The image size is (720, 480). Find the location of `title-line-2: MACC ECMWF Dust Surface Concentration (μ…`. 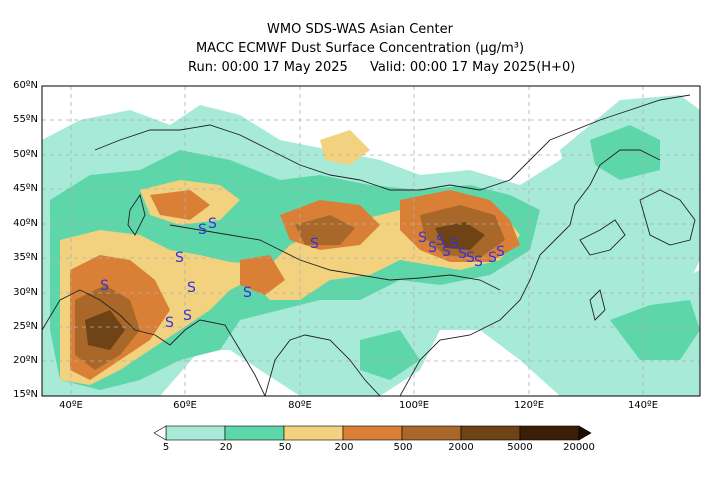

title-line-2: MACC ECMWF Dust Surface Concentration (μ… is located at coordinates (360, 48).